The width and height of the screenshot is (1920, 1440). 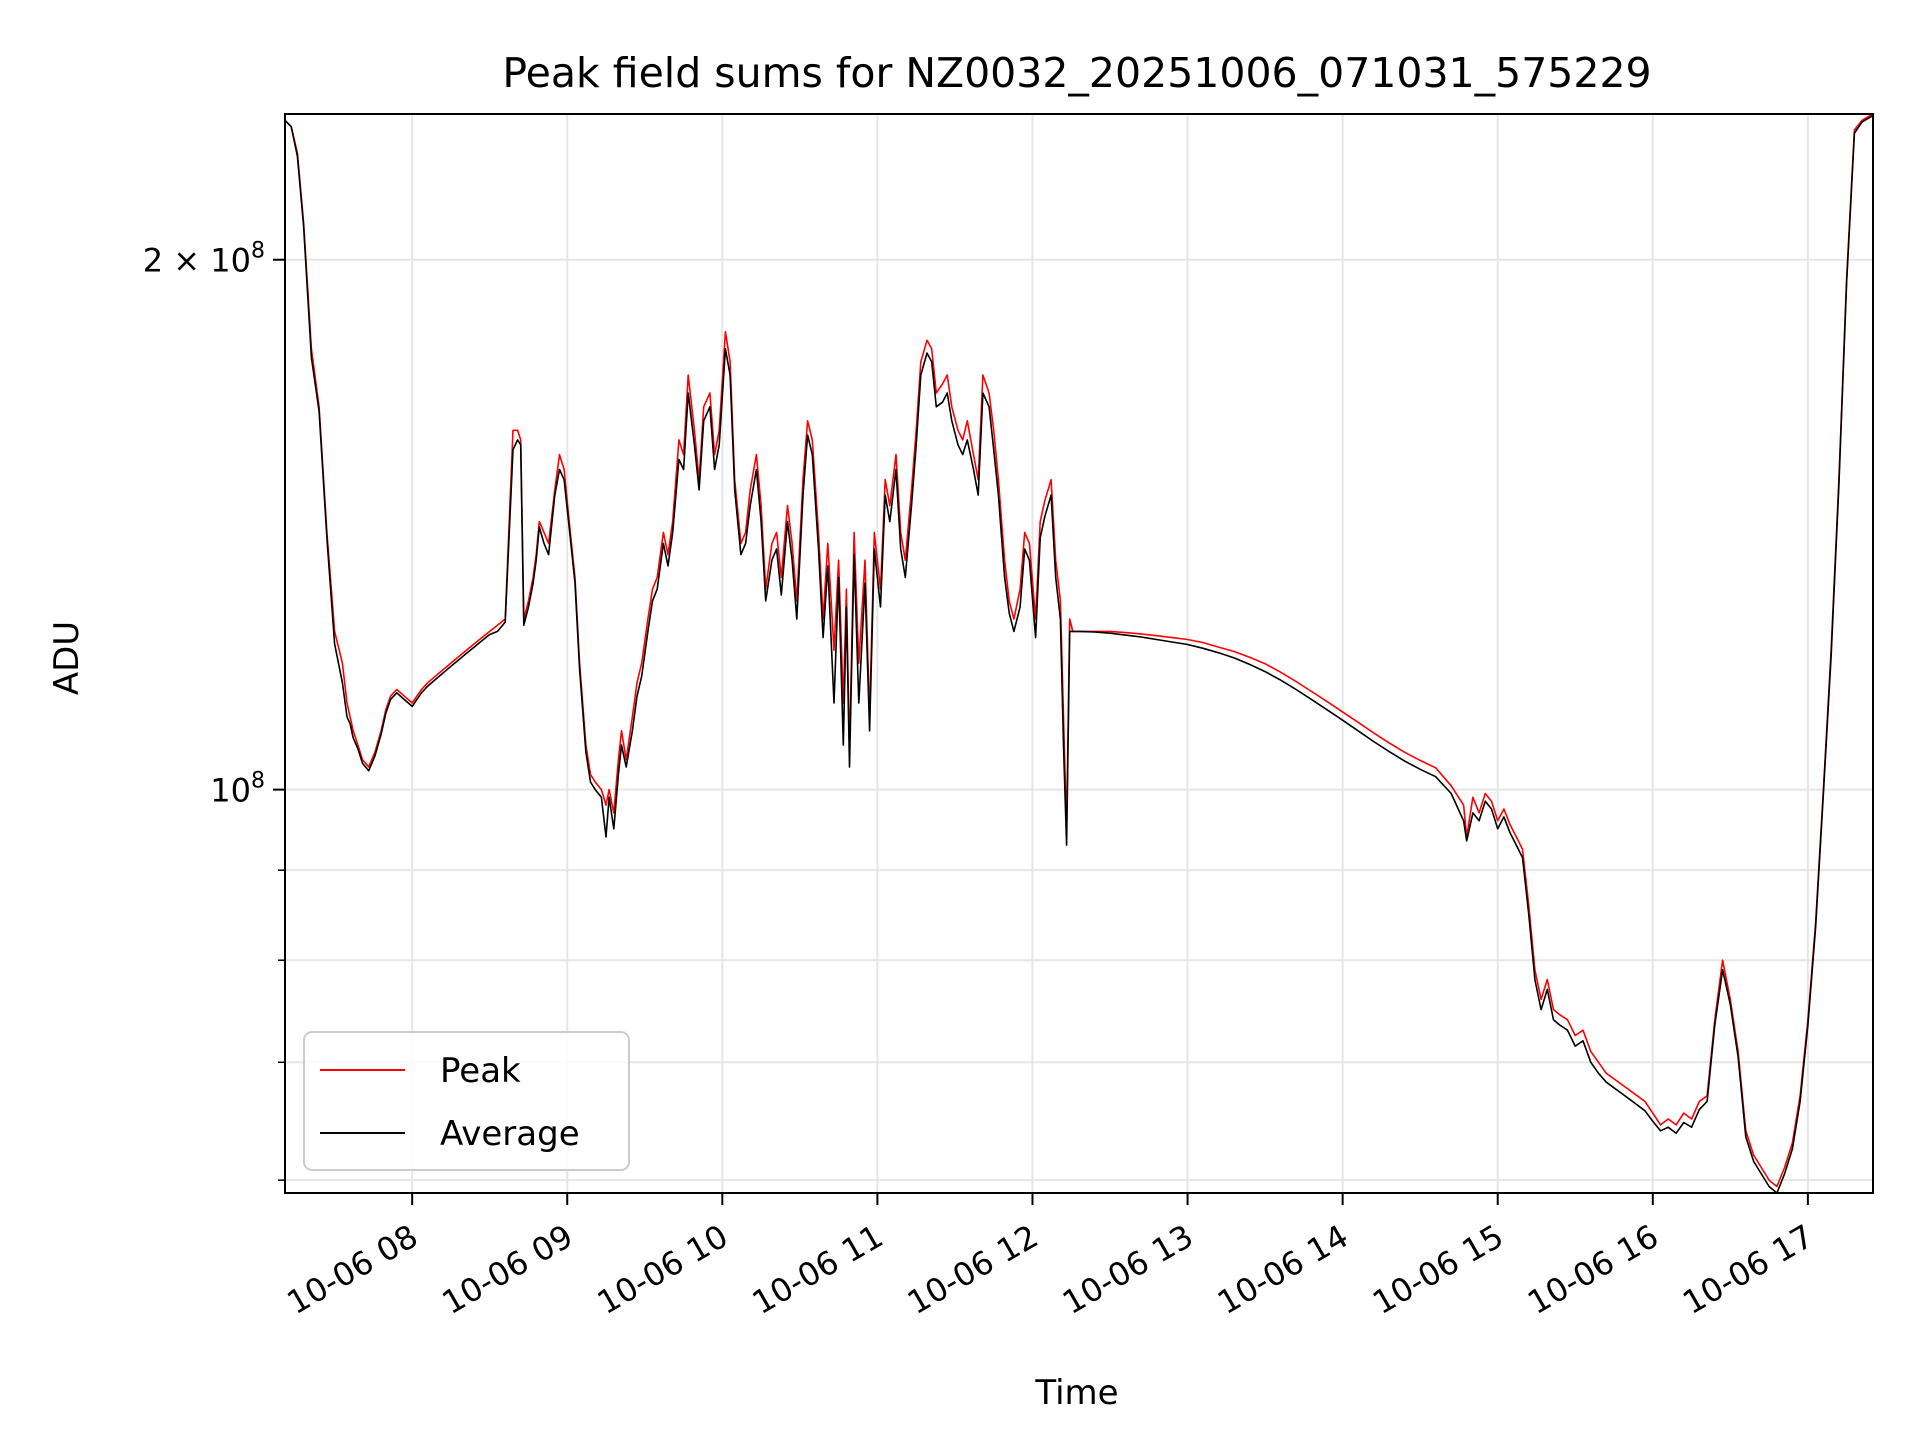 I want to click on y-axis-label: ADU, so click(x=67, y=658).